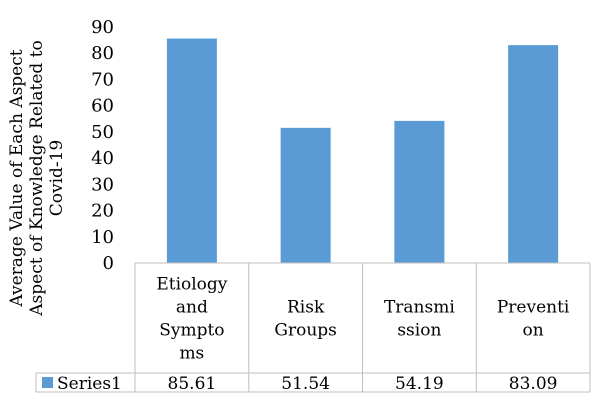 This screenshot has height=407, width=601. What do you see at coordinates (102, 158) in the screenshot?
I see `y-tick-label: 40` at bounding box center [102, 158].